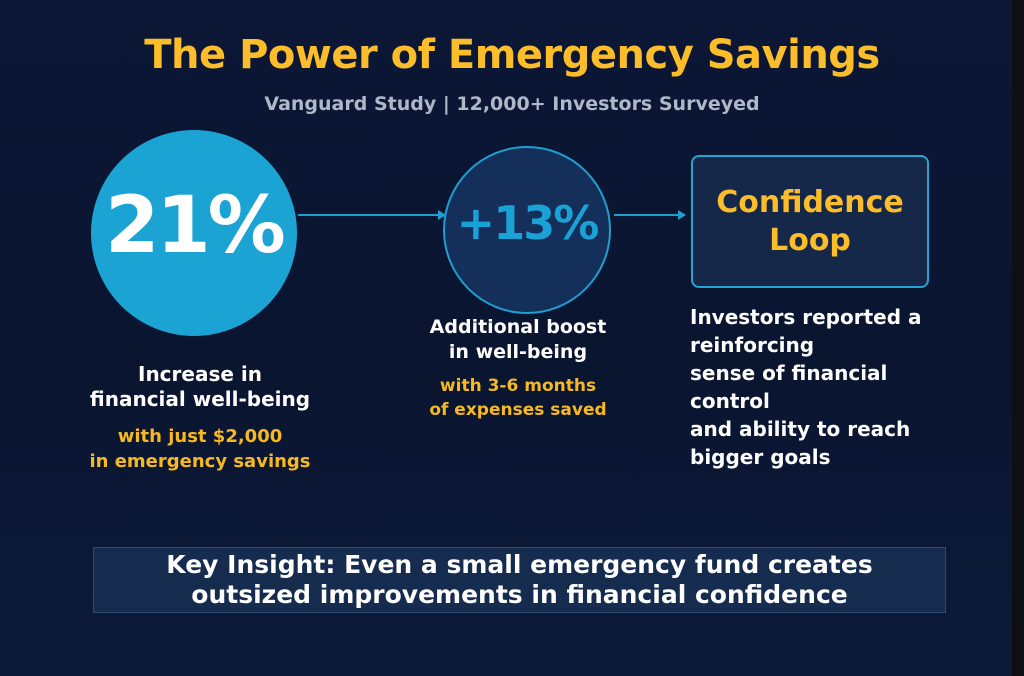 The height and width of the screenshot is (676, 1024). I want to click on window-edge, so click(1018, 338).